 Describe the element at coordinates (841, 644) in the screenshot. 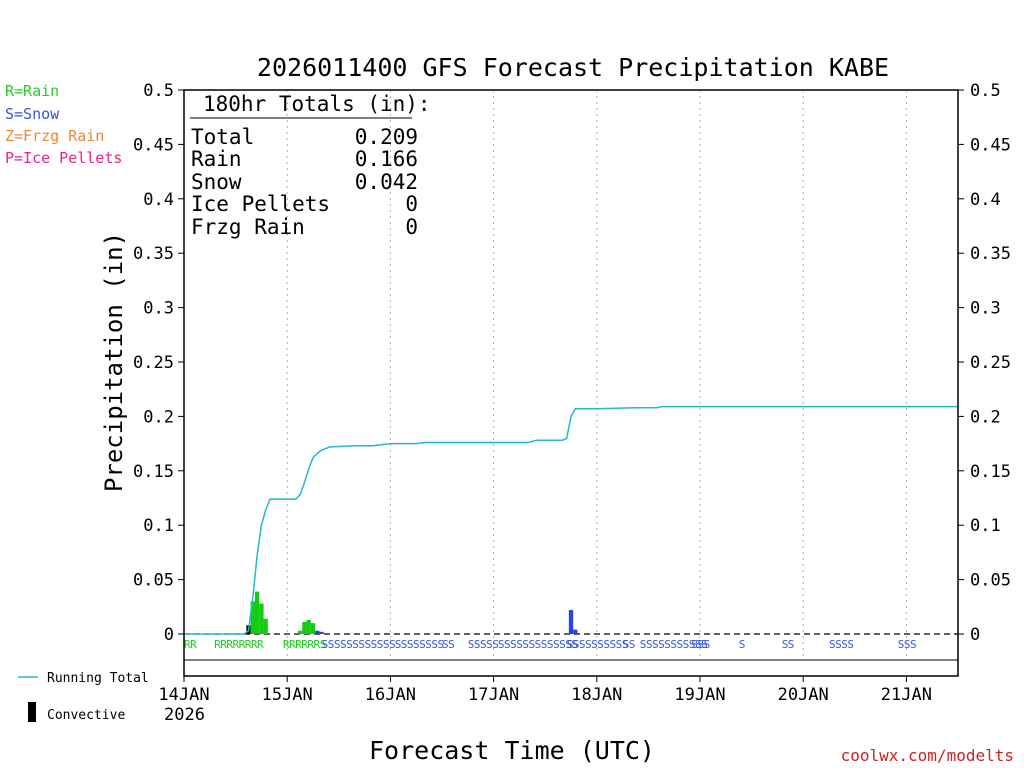

I see `type-strip-snow: SSSS` at that location.